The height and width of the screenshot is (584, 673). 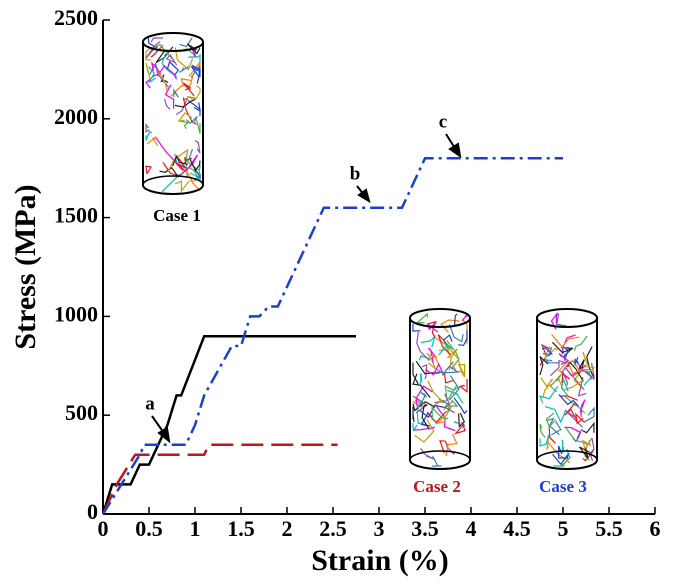 I want to click on legend-label: Case 3, so click(x=563, y=486).